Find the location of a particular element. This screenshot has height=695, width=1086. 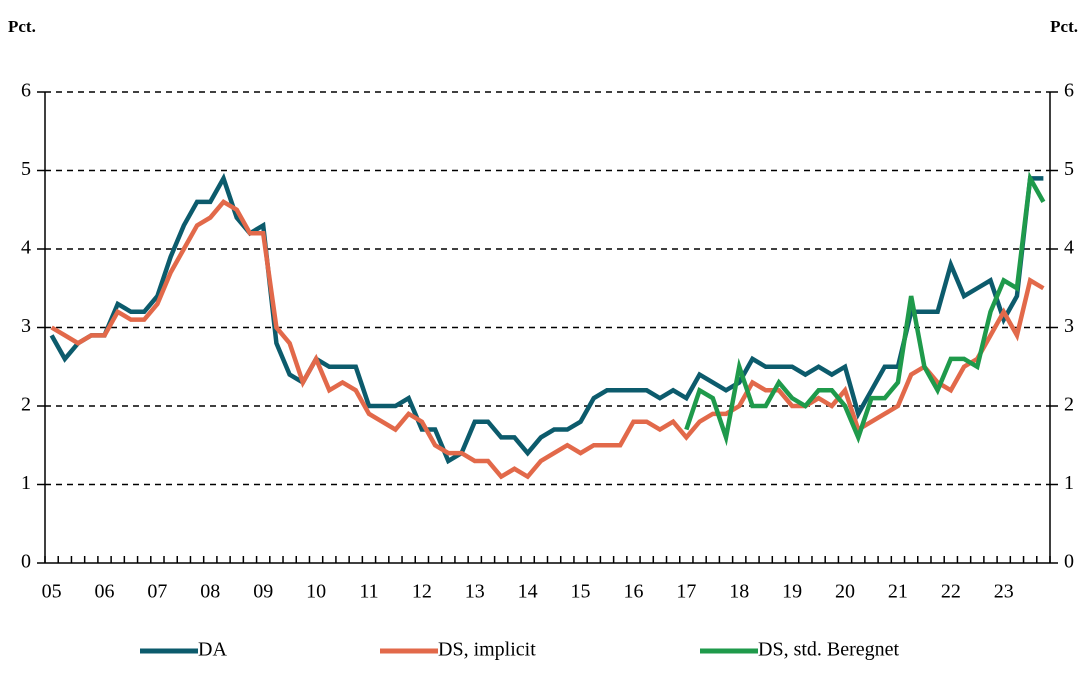

x-tick-label: 19 is located at coordinates (792, 592).